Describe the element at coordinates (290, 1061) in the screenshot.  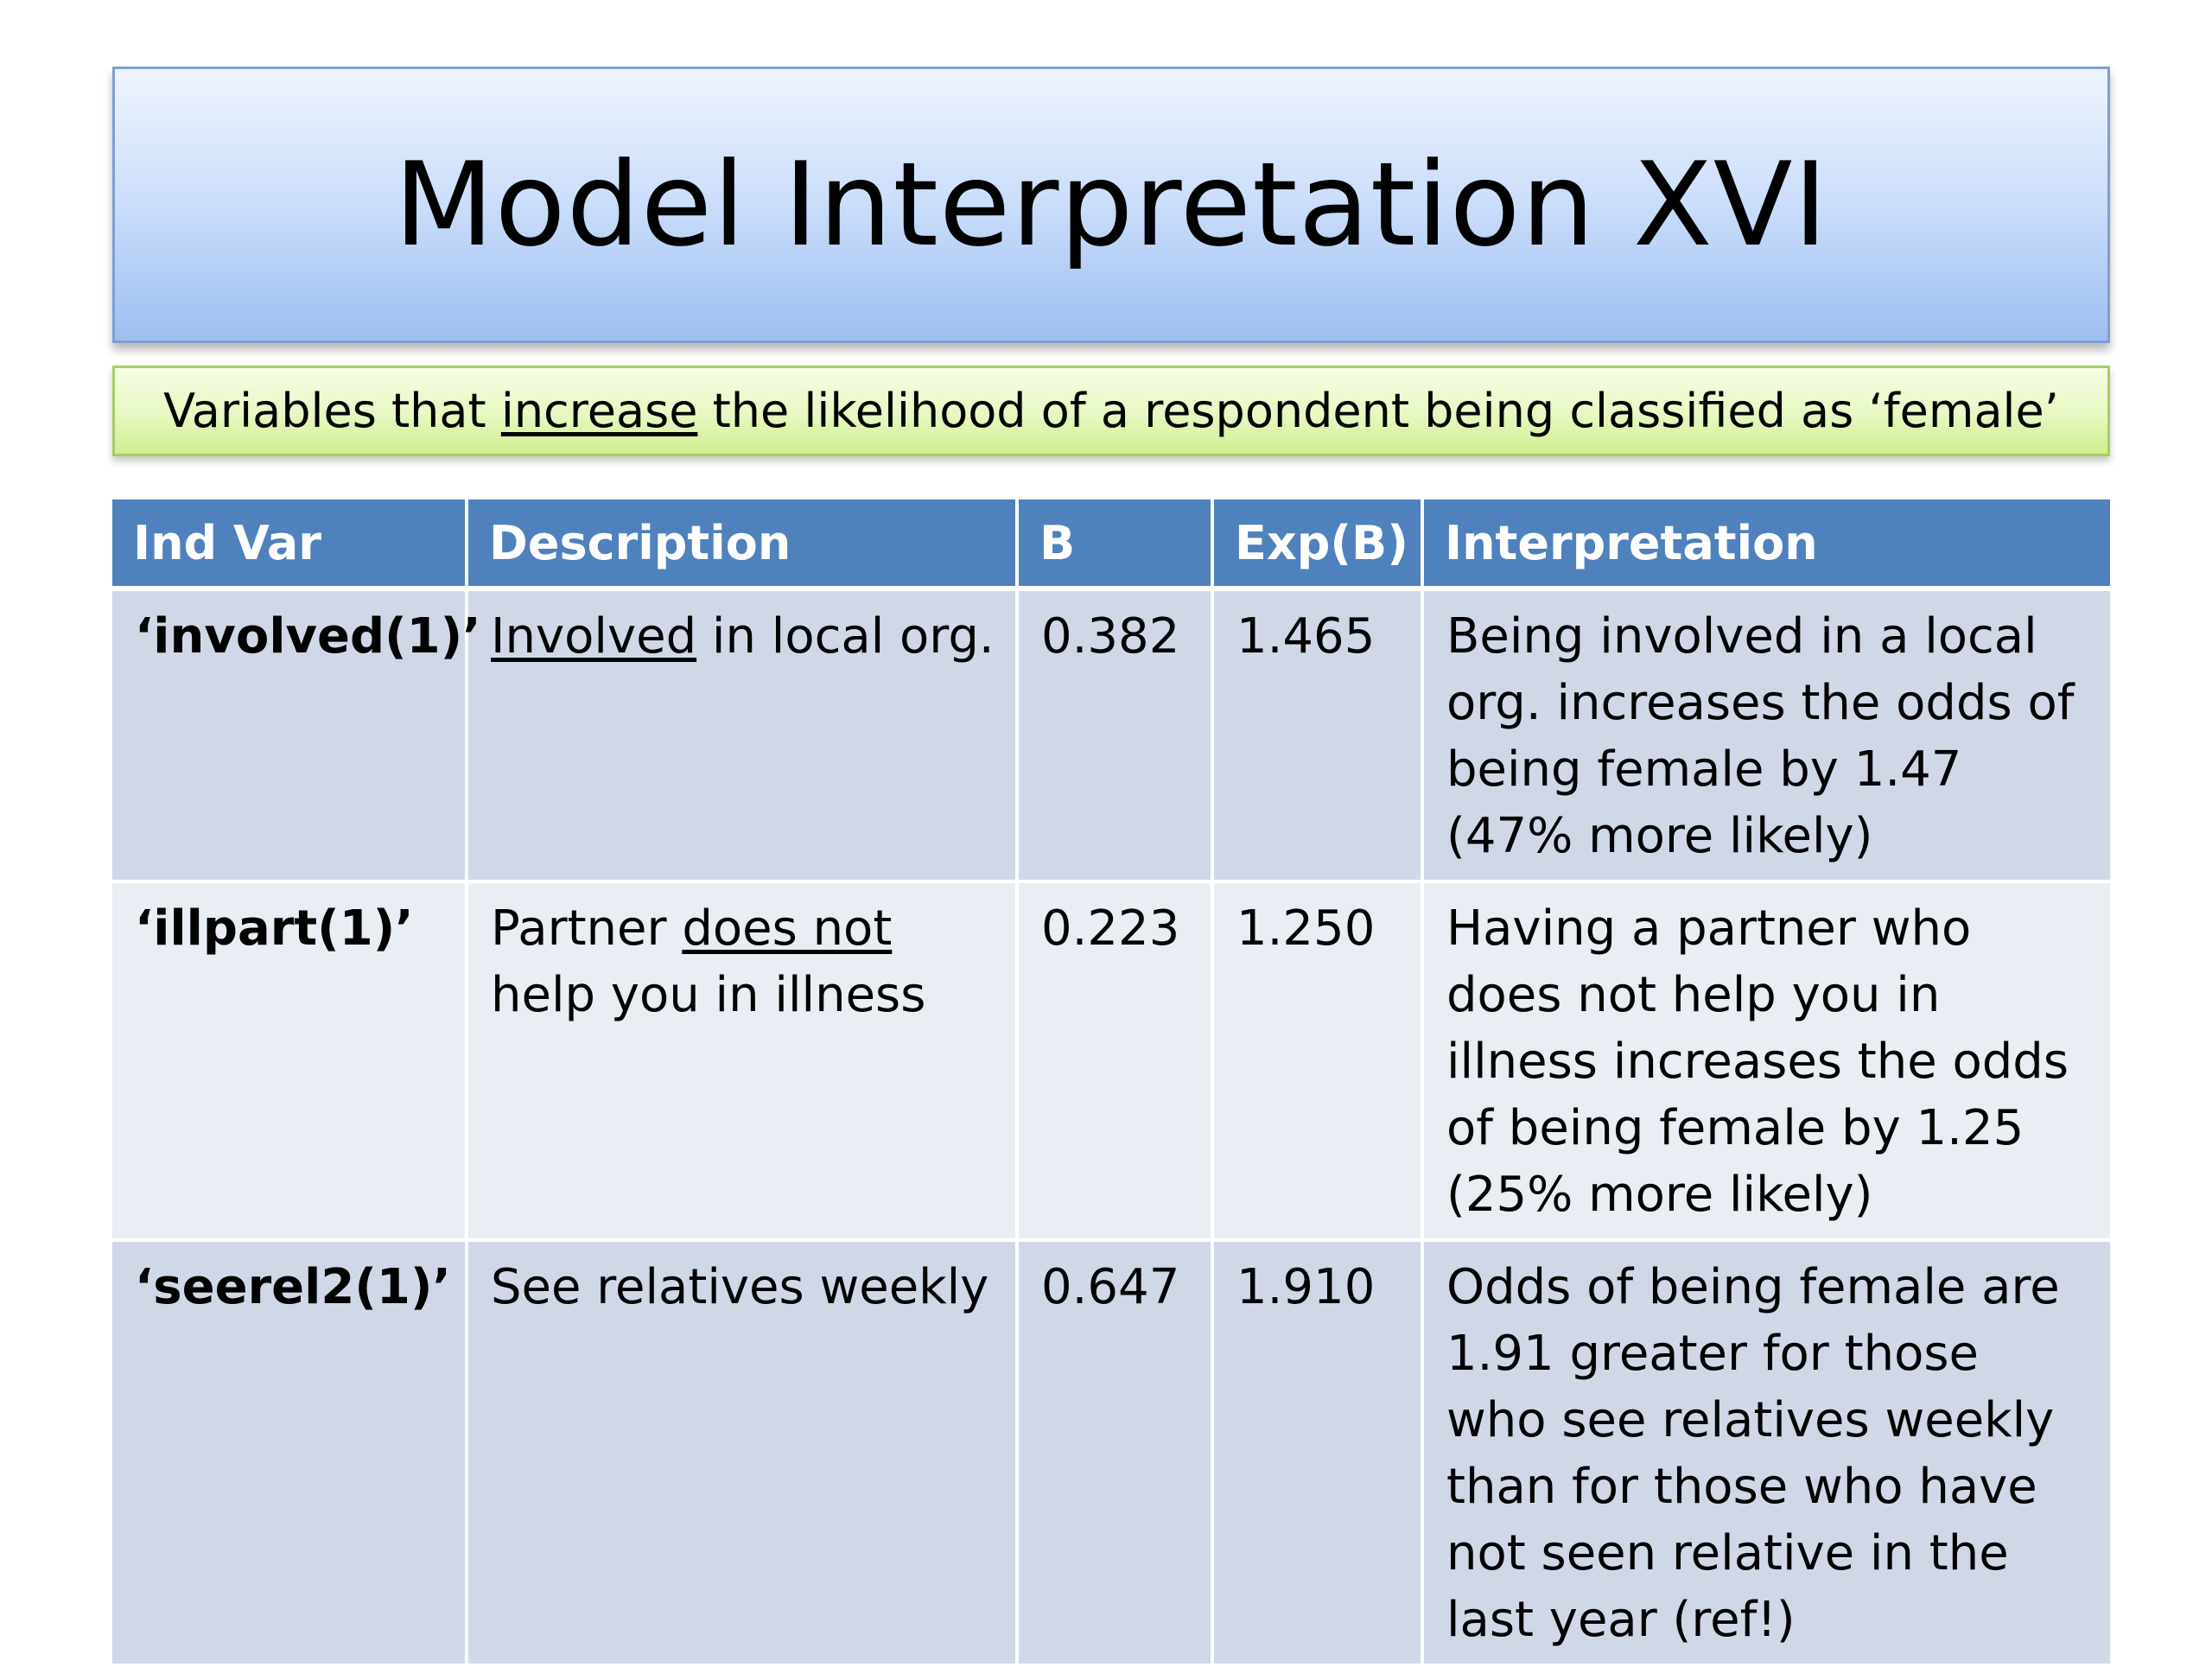
I see `cell-ind-var: ‘illpart(1)’` at that location.